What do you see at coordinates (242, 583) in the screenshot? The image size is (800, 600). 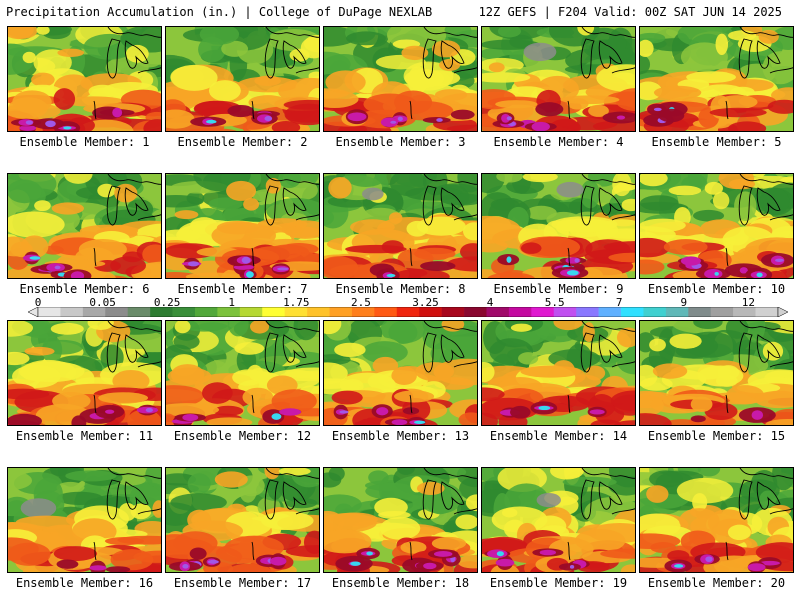 I see `ensemble-member-label: Ensemble Member: 17` at bounding box center [242, 583].